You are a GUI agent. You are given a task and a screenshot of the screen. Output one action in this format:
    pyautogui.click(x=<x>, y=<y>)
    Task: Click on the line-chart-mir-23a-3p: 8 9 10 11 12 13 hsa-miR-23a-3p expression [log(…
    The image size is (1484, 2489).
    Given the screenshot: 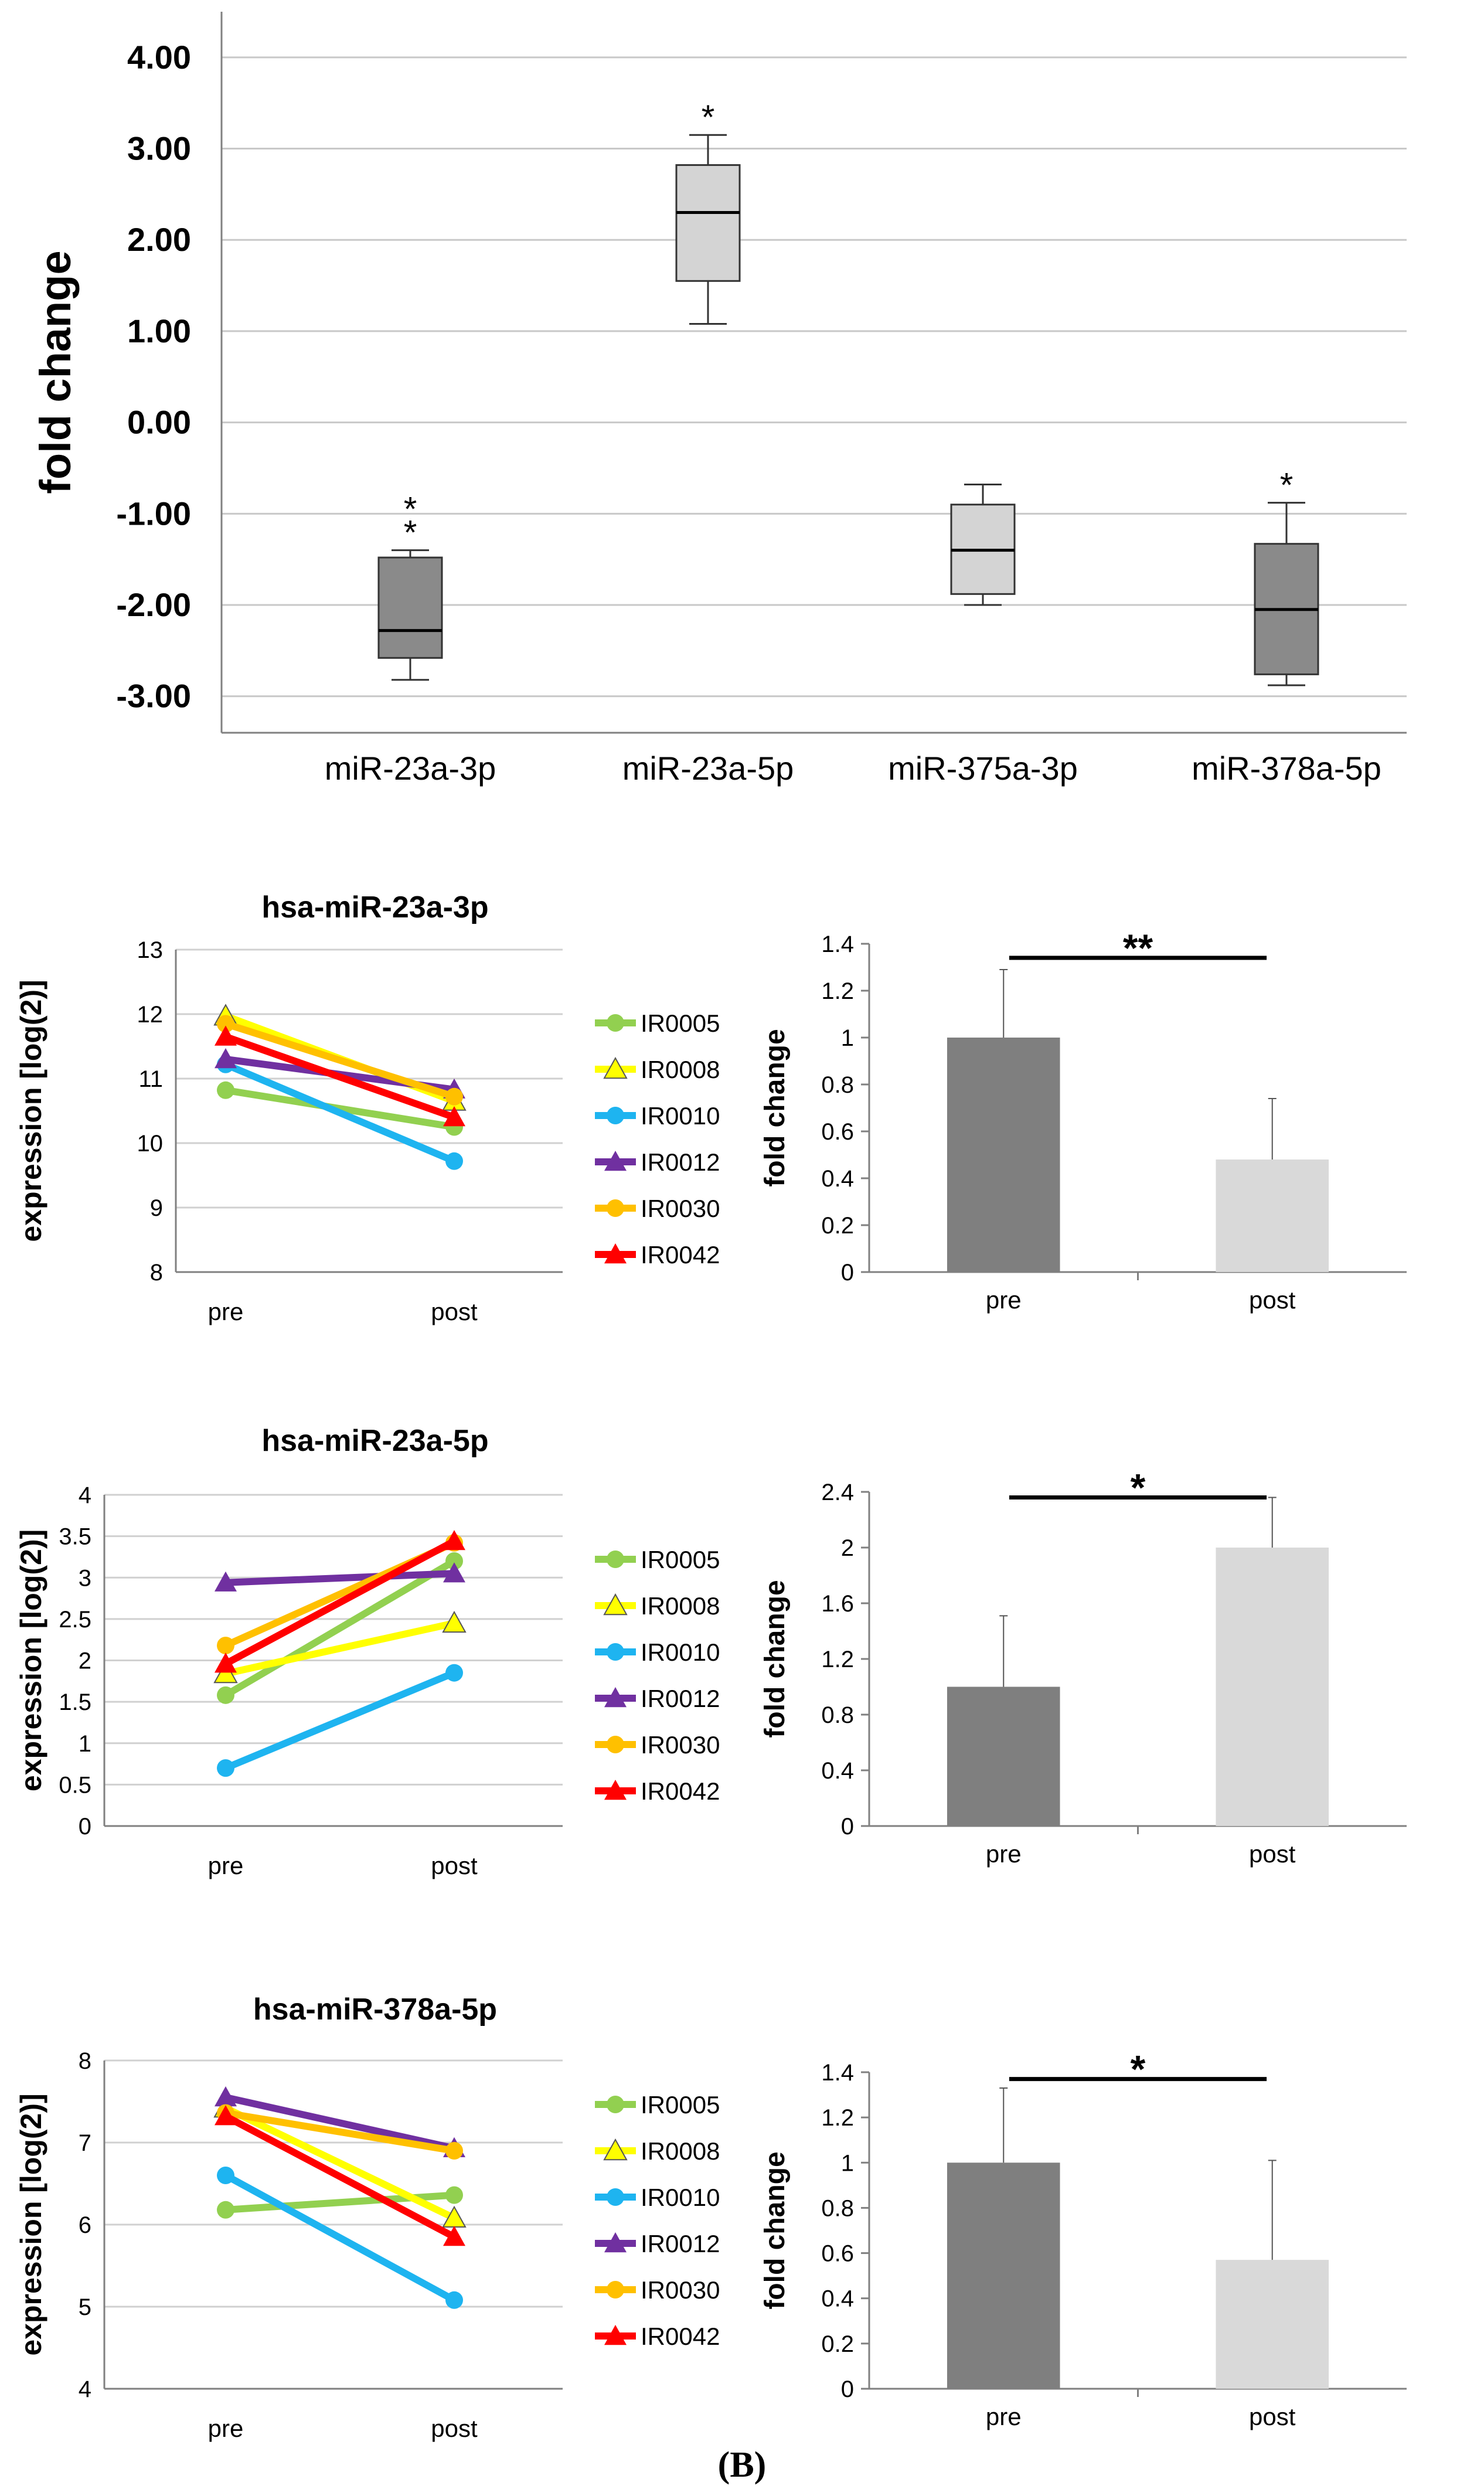 What is the action you would take?
    pyautogui.click(x=368, y=1107)
    